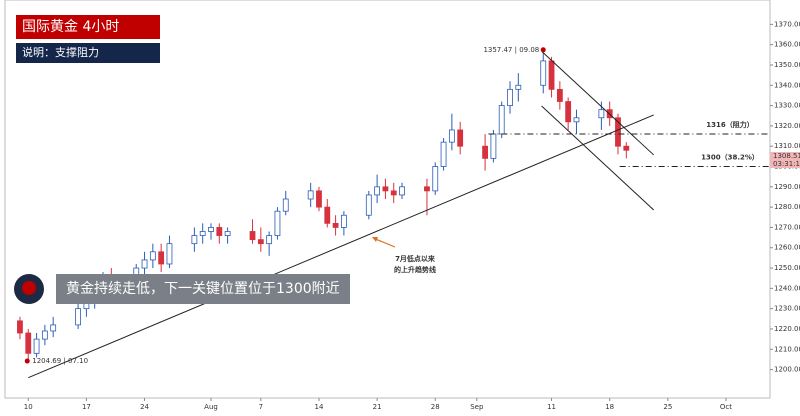 This screenshot has width=800, height=416. I want to click on y-tick-label: 1280.00, so click(787, 207).